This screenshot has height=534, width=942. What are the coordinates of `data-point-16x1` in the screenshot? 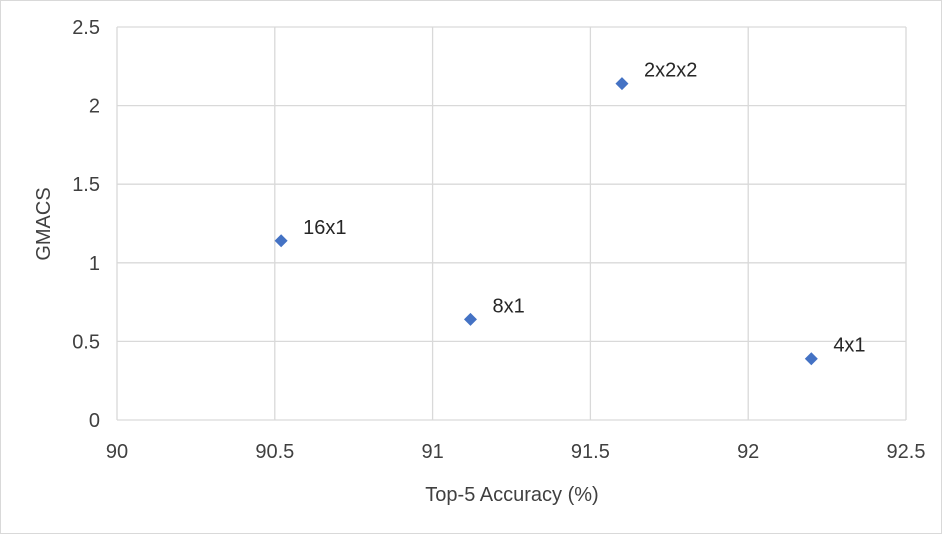 It's located at (281, 241).